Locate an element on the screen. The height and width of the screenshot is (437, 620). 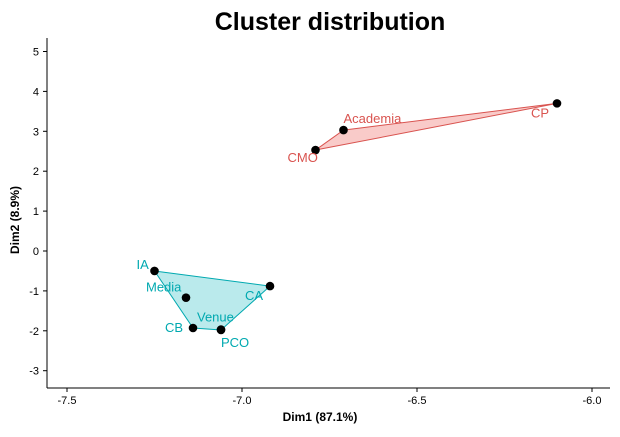
x-tick-label: -7.5 is located at coordinates (67, 401).